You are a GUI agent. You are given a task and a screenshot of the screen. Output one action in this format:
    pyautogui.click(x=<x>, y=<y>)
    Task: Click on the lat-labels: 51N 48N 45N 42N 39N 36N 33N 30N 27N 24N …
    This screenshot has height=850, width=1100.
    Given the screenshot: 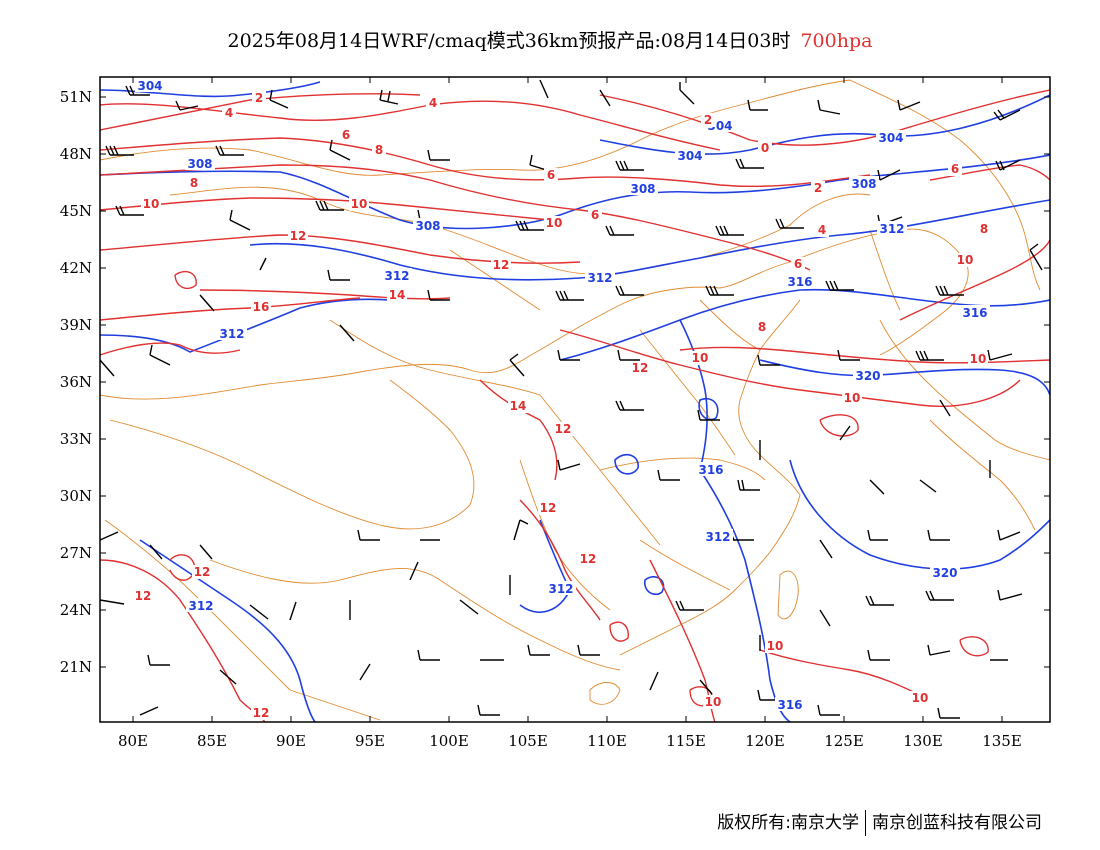 What is the action you would take?
    pyautogui.click(x=76, y=382)
    